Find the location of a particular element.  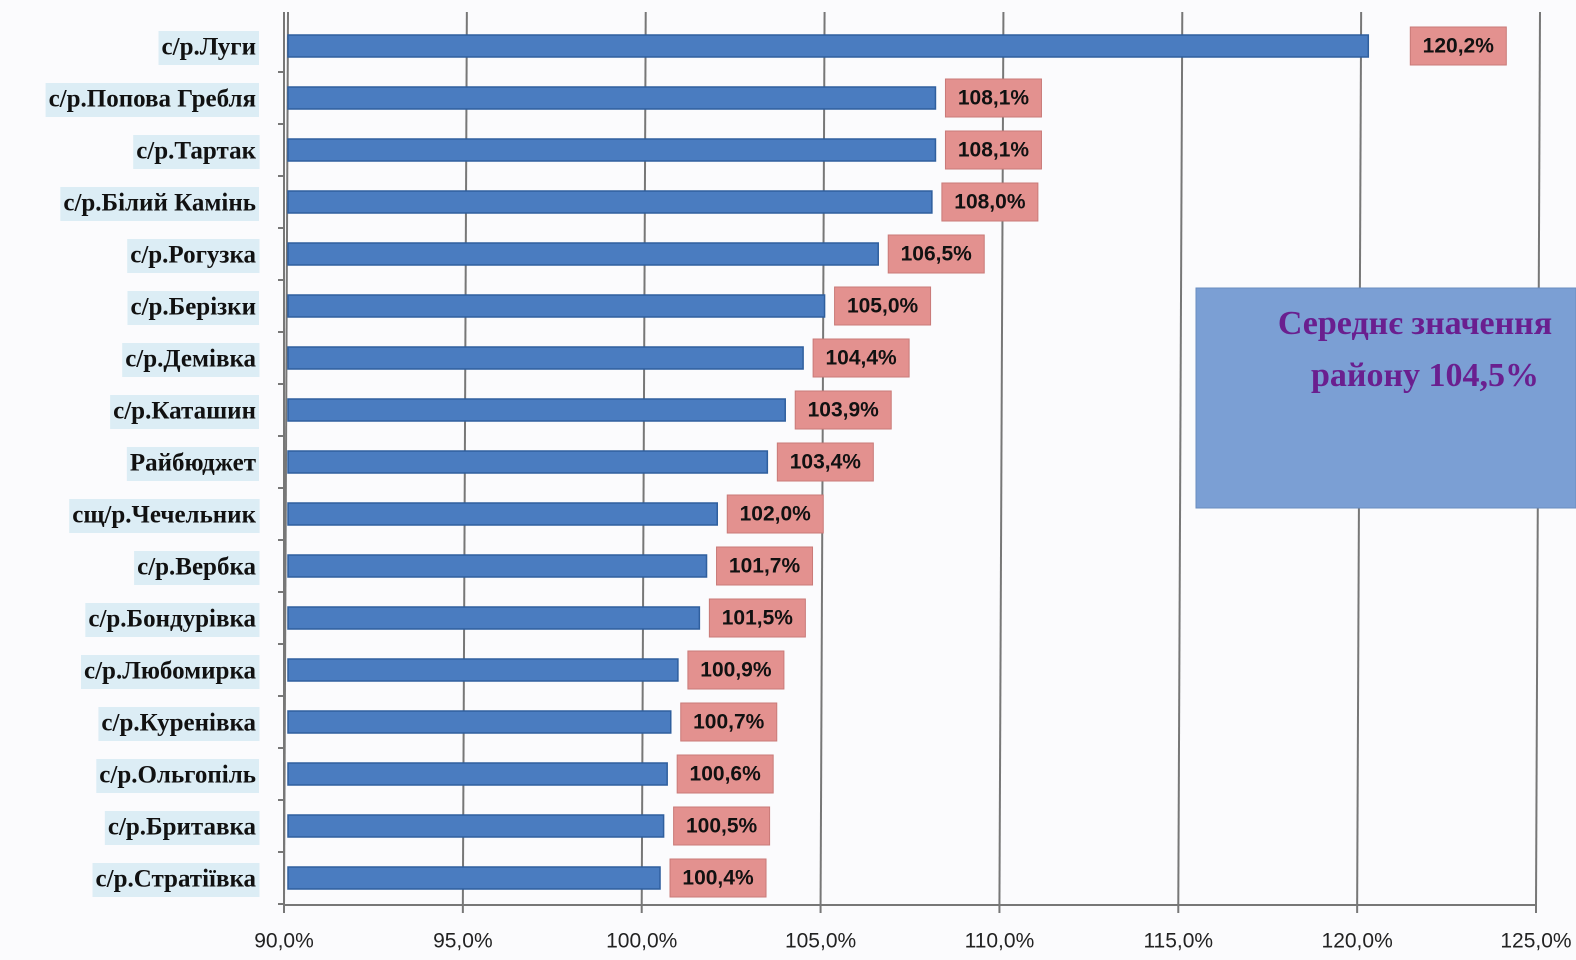

value-label: 100,6% is located at coordinates (726, 774).